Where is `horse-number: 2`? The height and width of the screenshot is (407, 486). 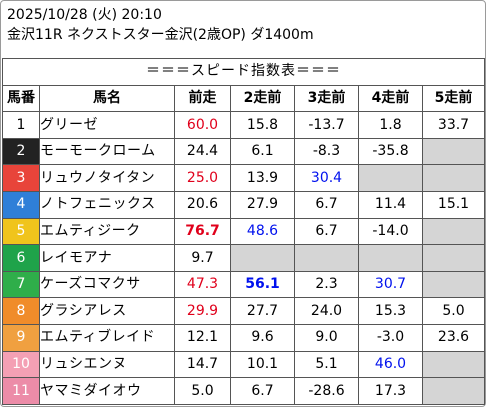 horse-number: 2 is located at coordinates (21, 151).